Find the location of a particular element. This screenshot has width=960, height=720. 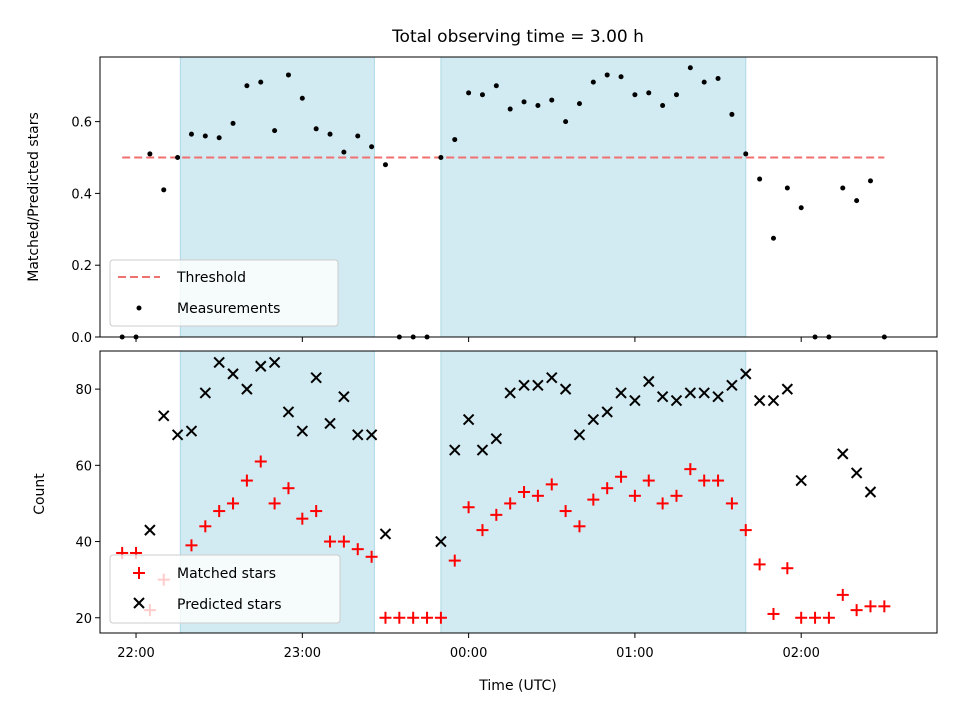

x-tick-label: 01:00 is located at coordinates (634, 653).